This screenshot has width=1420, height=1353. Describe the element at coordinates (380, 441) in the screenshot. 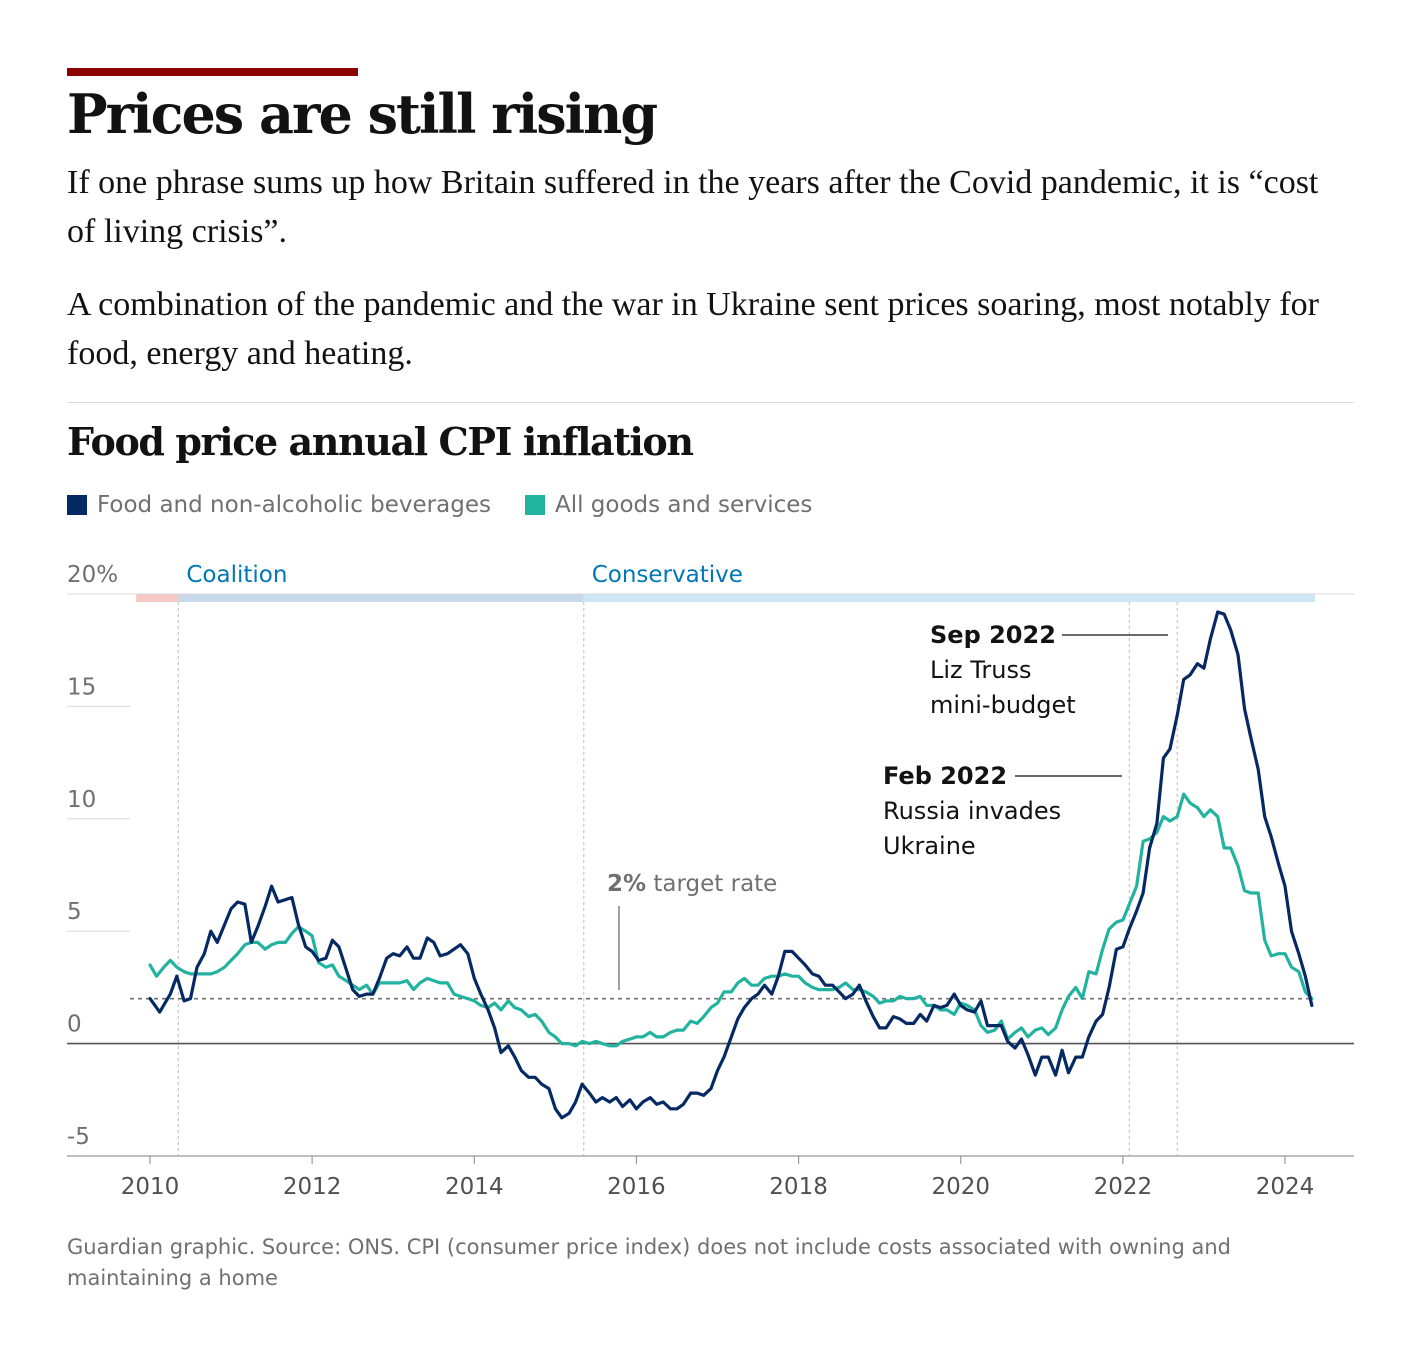

I see `chart-title: Food price annual CPI inflation` at that location.